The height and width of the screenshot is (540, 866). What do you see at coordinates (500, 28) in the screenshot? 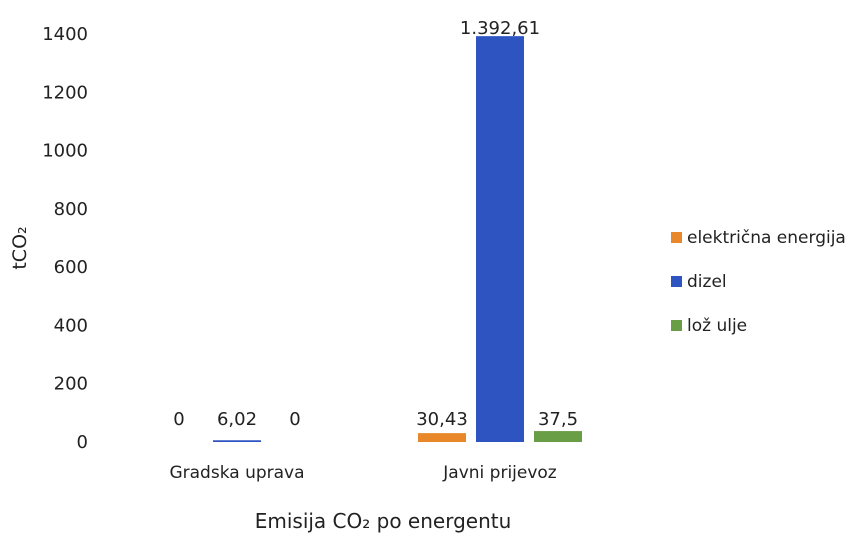
I see `bar-value-label: 1.392,61` at bounding box center [500, 28].